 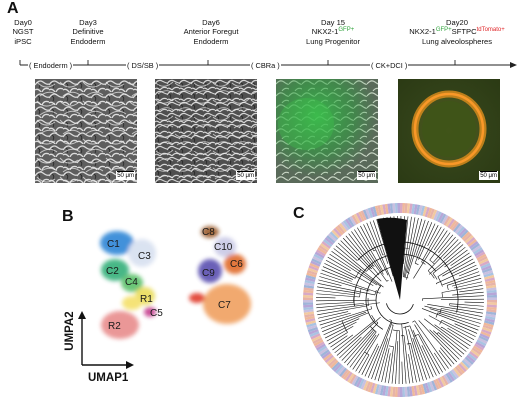 What do you see at coordinates (245, 175) in the screenshot?
I see `scale-bar-2: 50 μm` at bounding box center [245, 175].